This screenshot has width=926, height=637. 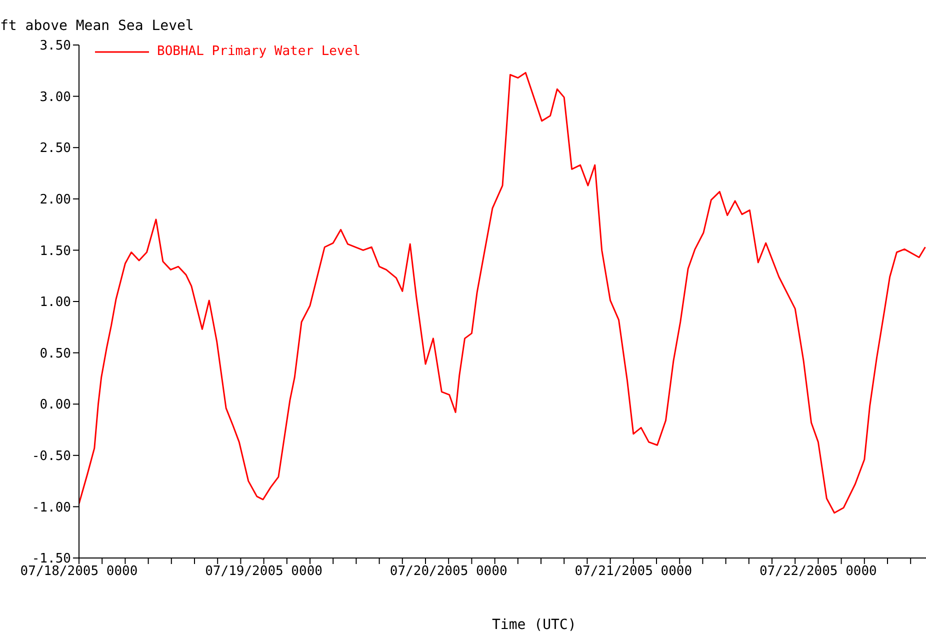 I want to click on x-axis-title: Time (UTC), so click(x=534, y=625).